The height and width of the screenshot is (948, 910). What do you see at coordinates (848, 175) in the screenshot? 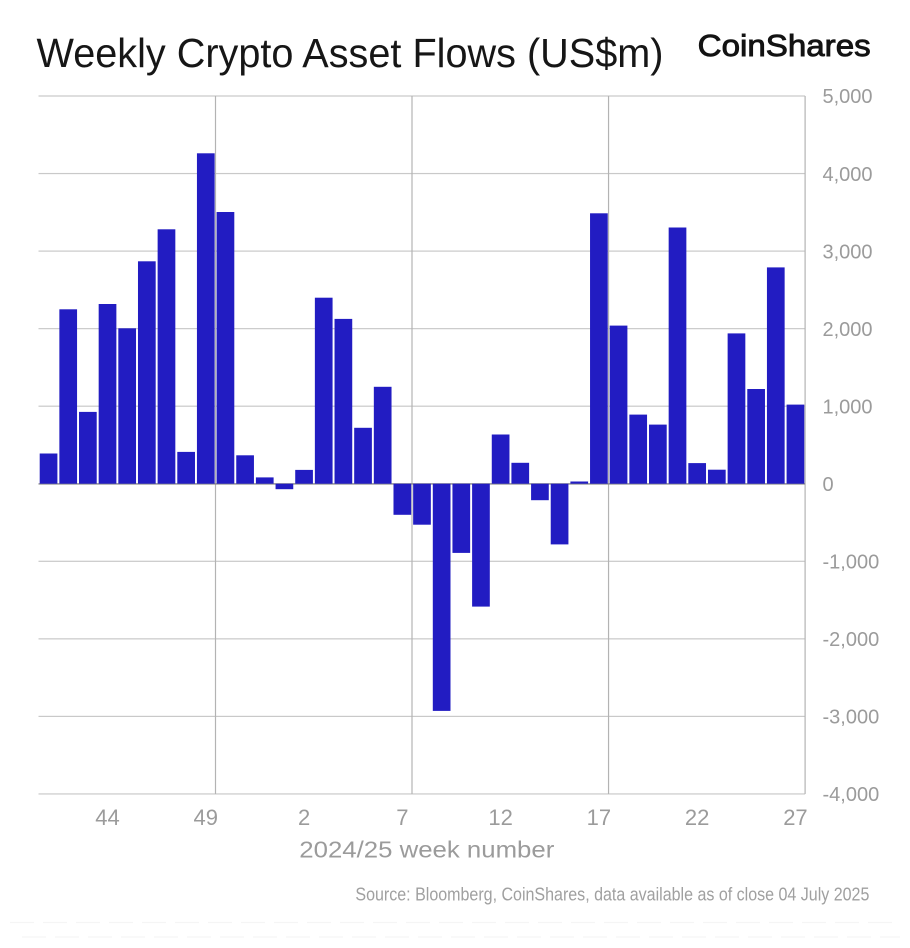
I see `svg-text: 4,000` at bounding box center [848, 175].